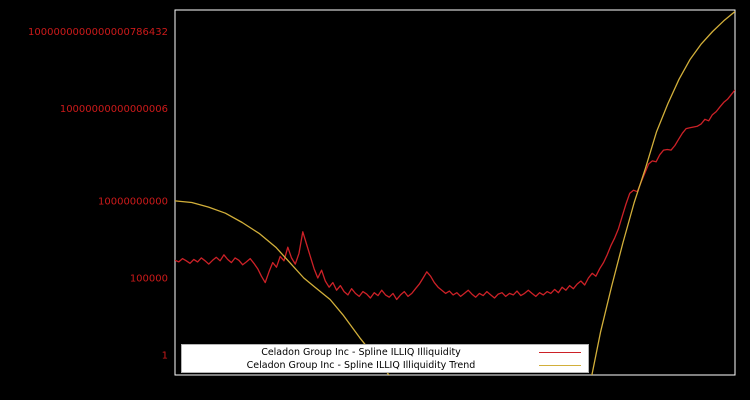  I want to click on legend-line-sample-trend-icon, so click(560, 365).